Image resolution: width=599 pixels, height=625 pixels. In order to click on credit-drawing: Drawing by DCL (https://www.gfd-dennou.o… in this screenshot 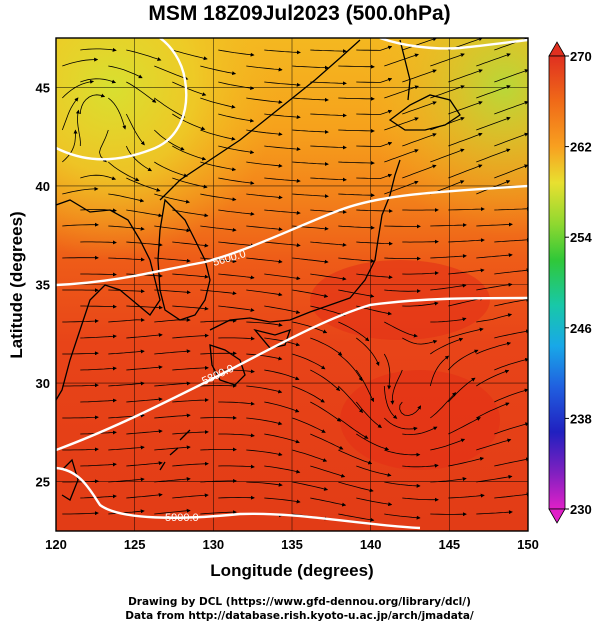, I will do `click(299, 602)`.